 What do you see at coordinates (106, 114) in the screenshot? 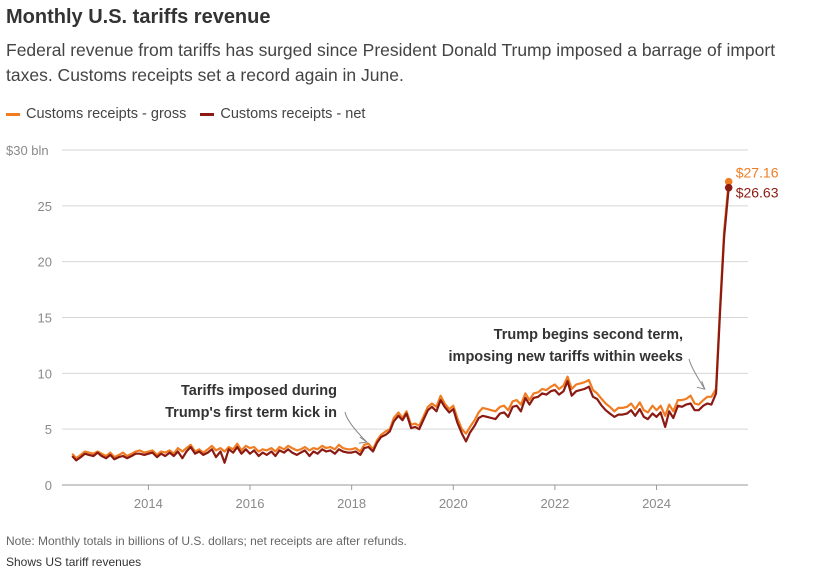
I see `legend-label-gross: Customs receipts - gross` at bounding box center [106, 114].